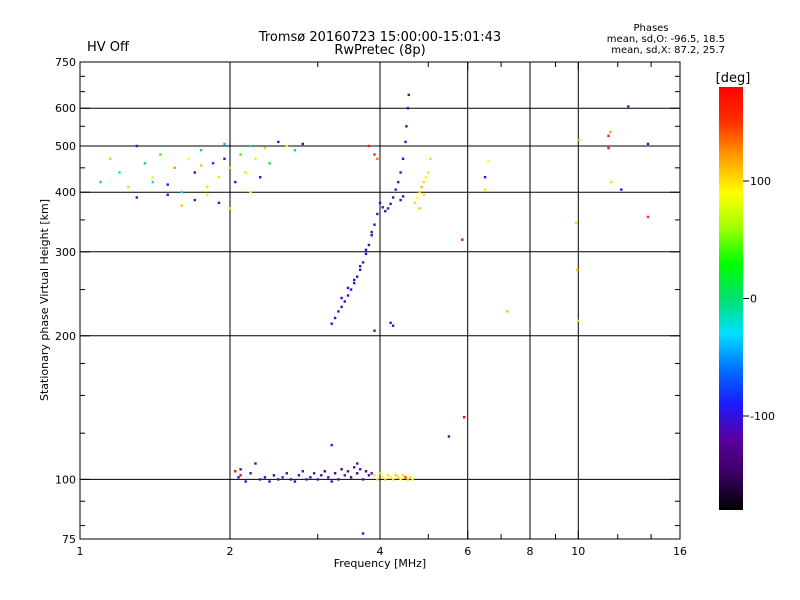 The image size is (800, 600). I want to click on y-tick-label: 200, so click(65, 336).